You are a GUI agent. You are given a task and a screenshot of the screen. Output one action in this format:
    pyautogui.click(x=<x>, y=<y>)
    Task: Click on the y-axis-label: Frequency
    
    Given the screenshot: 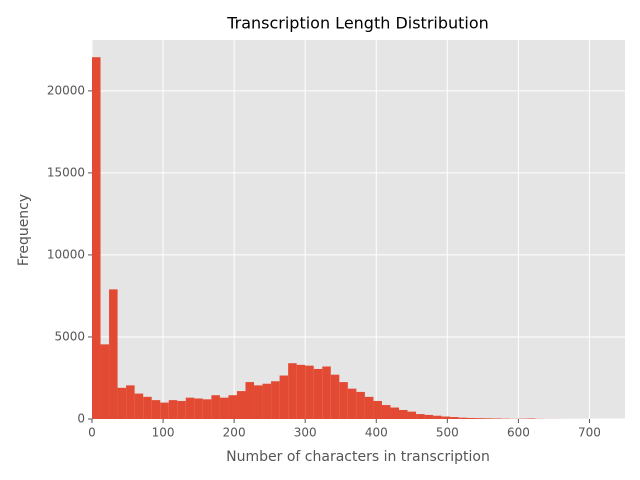 What is the action you would take?
    pyautogui.click(x=24, y=230)
    